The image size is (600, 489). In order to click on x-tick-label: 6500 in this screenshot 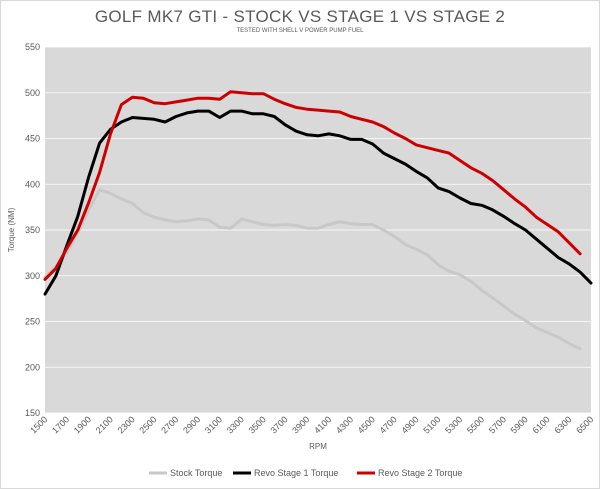, I will do `click(584, 424)`.